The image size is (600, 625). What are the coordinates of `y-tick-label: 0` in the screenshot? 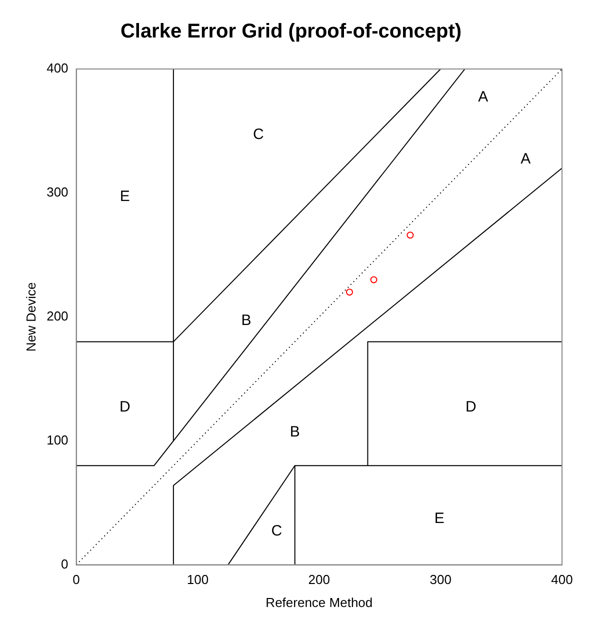 It's located at (64, 564).